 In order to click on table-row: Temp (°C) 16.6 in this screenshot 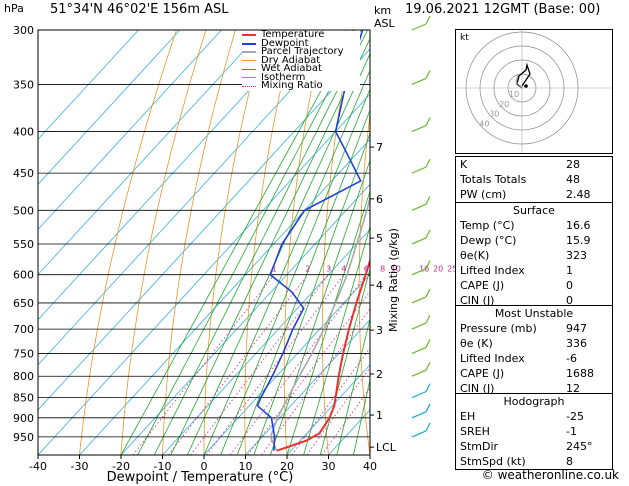, I will do `click(534, 225)`.